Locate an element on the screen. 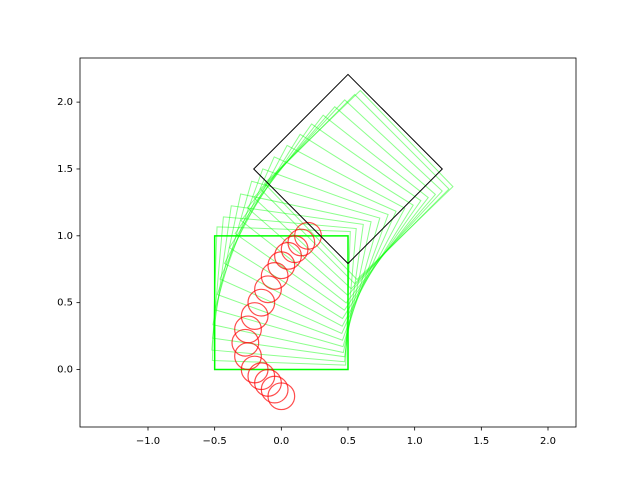 The height and width of the screenshot is (480, 640). y-tick-label: 1.5 is located at coordinates (65, 169).